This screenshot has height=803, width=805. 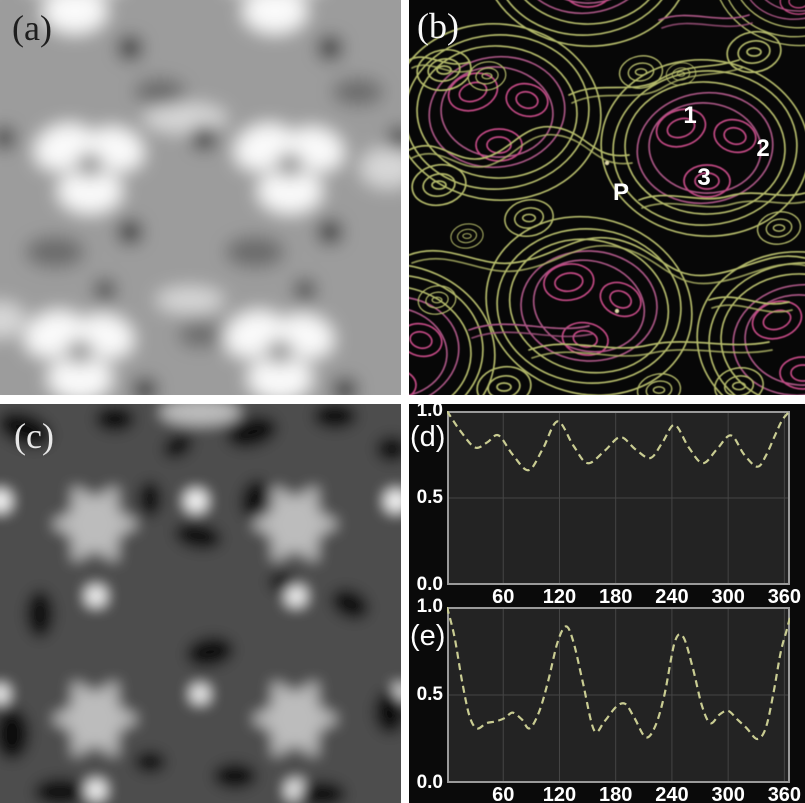 What do you see at coordinates (428, 636) in the screenshot?
I see `panel-e-label: (e)` at bounding box center [428, 636].